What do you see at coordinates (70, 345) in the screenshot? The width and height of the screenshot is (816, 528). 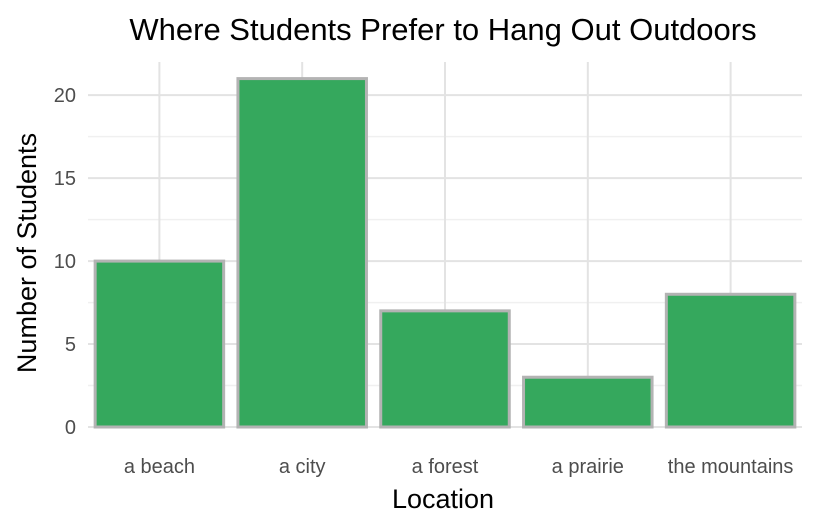 I see `y-tick-label: 5` at bounding box center [70, 345].